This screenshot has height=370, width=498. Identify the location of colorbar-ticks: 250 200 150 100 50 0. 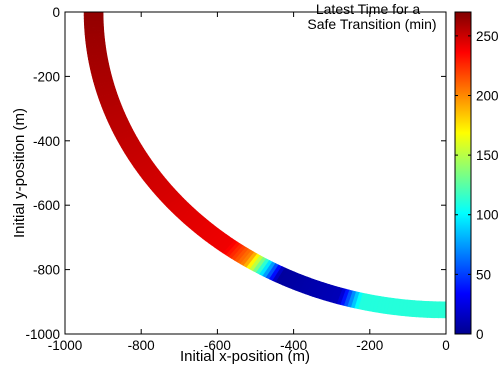
(476, 185).